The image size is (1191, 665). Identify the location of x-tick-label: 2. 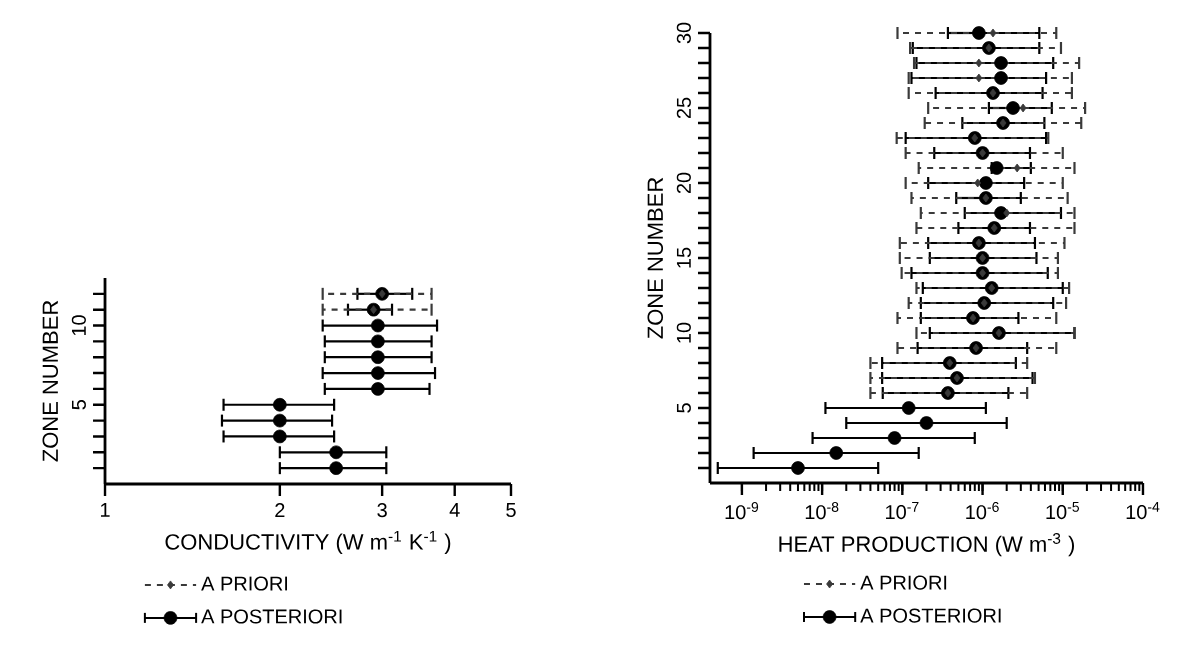
(280, 510).